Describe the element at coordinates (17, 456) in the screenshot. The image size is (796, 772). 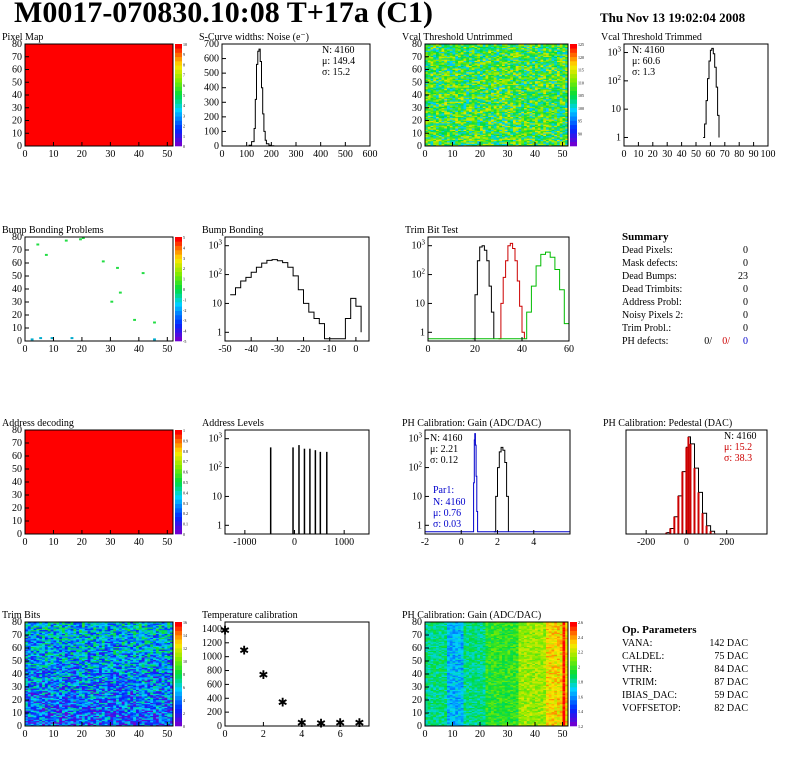
I see `y-tick-label: 60` at that location.